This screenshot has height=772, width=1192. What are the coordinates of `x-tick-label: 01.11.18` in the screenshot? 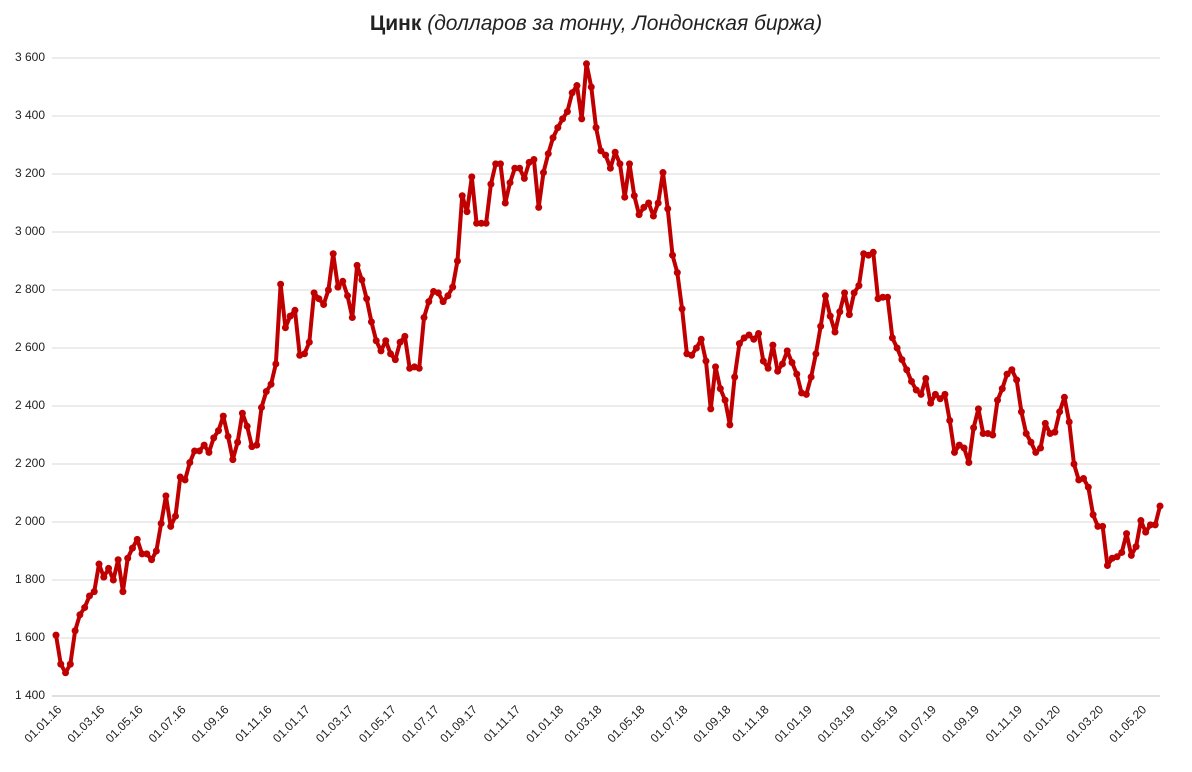 It's located at (750, 723).